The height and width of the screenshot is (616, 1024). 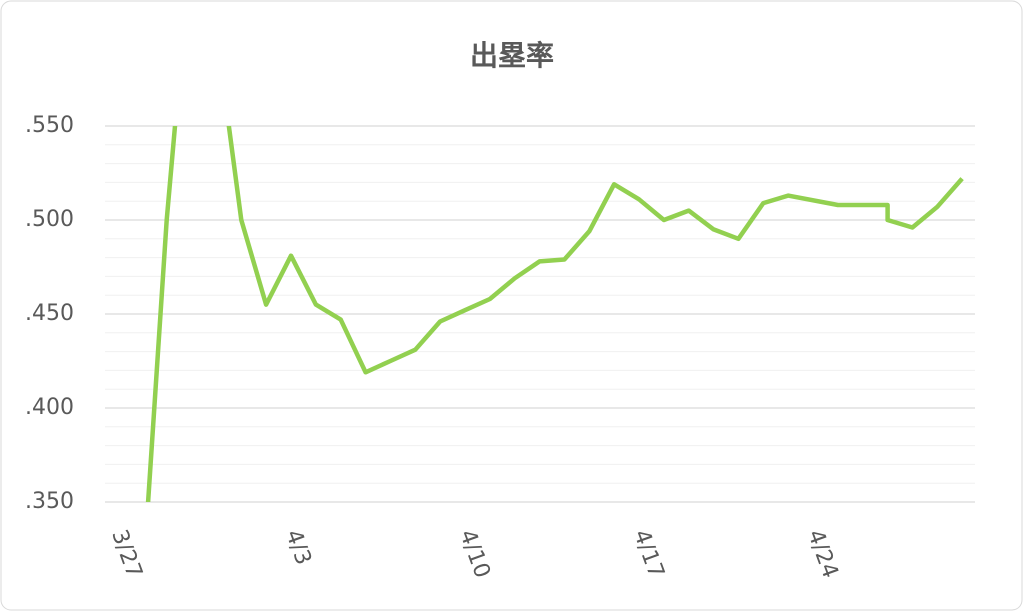 I want to click on y-tick-label: .400, so click(x=49, y=407).